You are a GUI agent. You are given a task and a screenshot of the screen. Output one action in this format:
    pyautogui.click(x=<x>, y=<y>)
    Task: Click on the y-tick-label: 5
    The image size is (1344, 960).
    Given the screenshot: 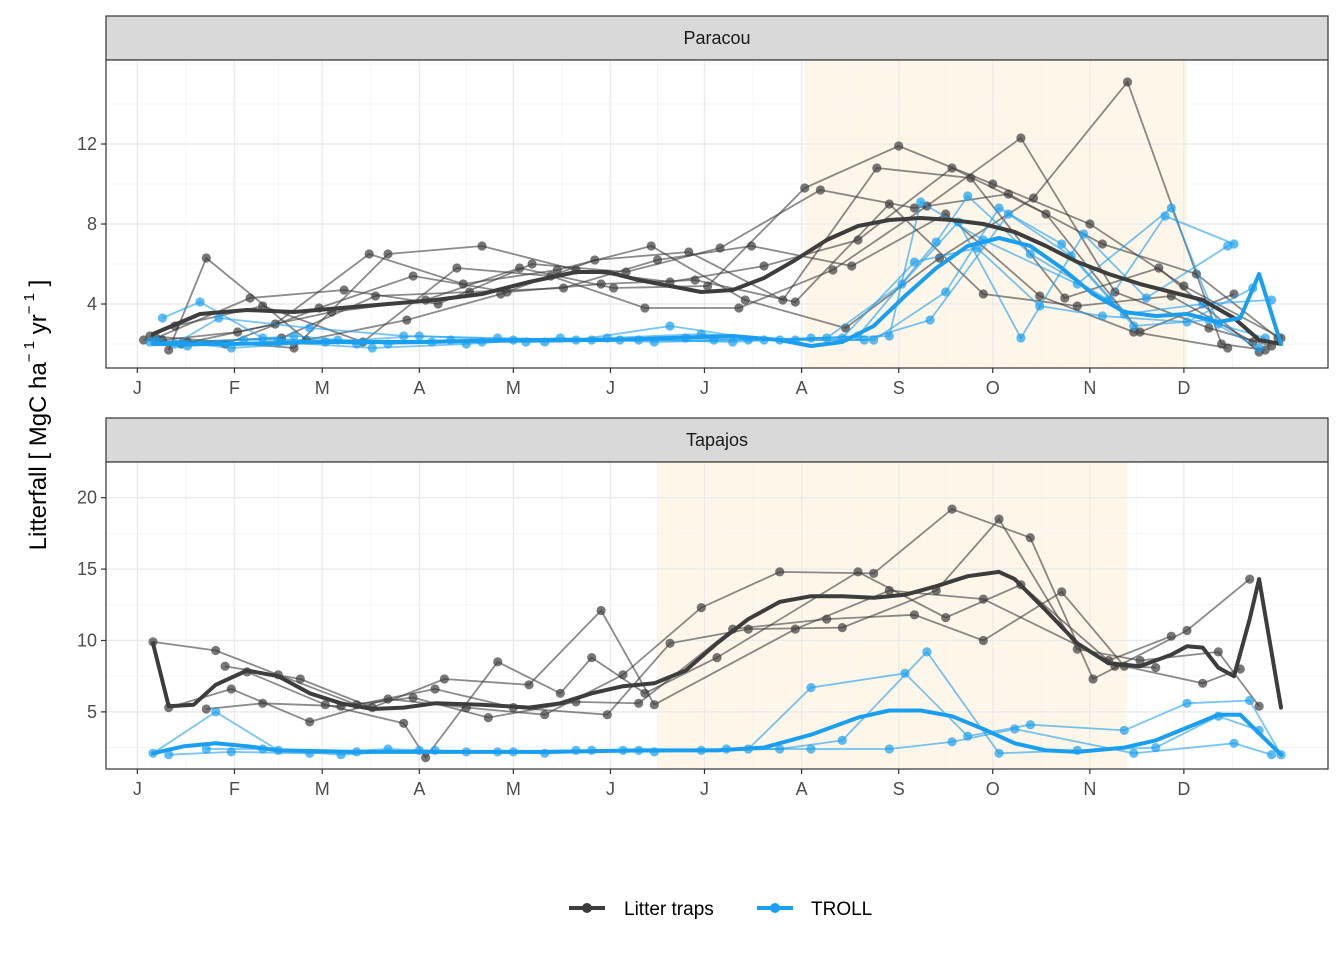 What is the action you would take?
    pyautogui.click(x=92, y=712)
    